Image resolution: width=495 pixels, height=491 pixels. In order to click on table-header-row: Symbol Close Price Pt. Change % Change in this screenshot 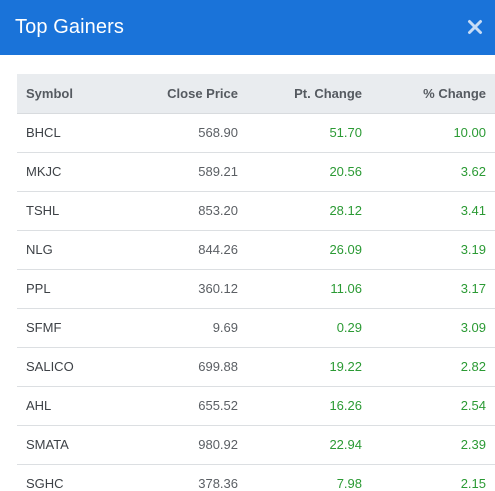, I will do `click(256, 94)`.